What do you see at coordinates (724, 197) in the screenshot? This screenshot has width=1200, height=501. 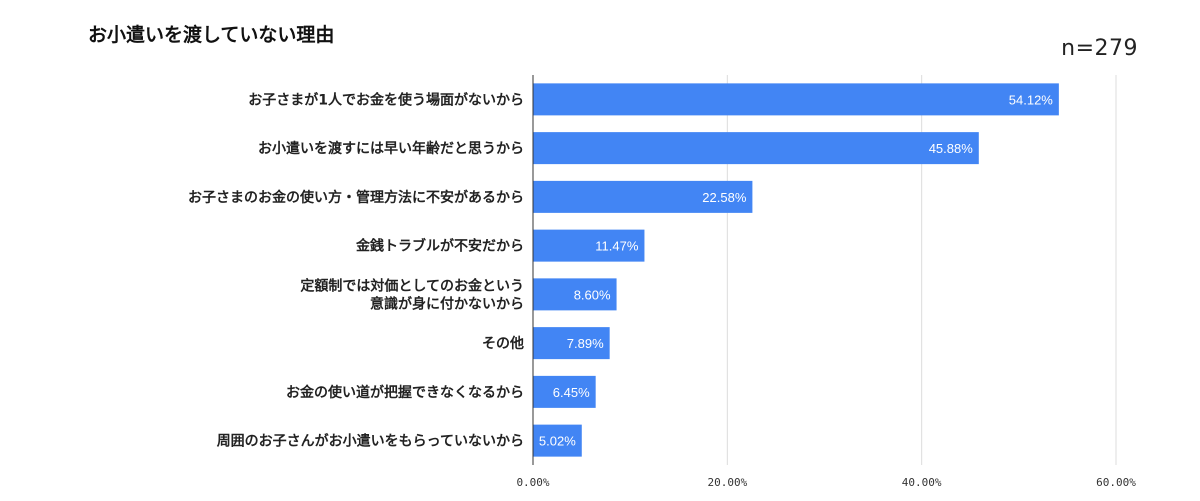 I see `bar-value-label: 22.58%` at bounding box center [724, 197].